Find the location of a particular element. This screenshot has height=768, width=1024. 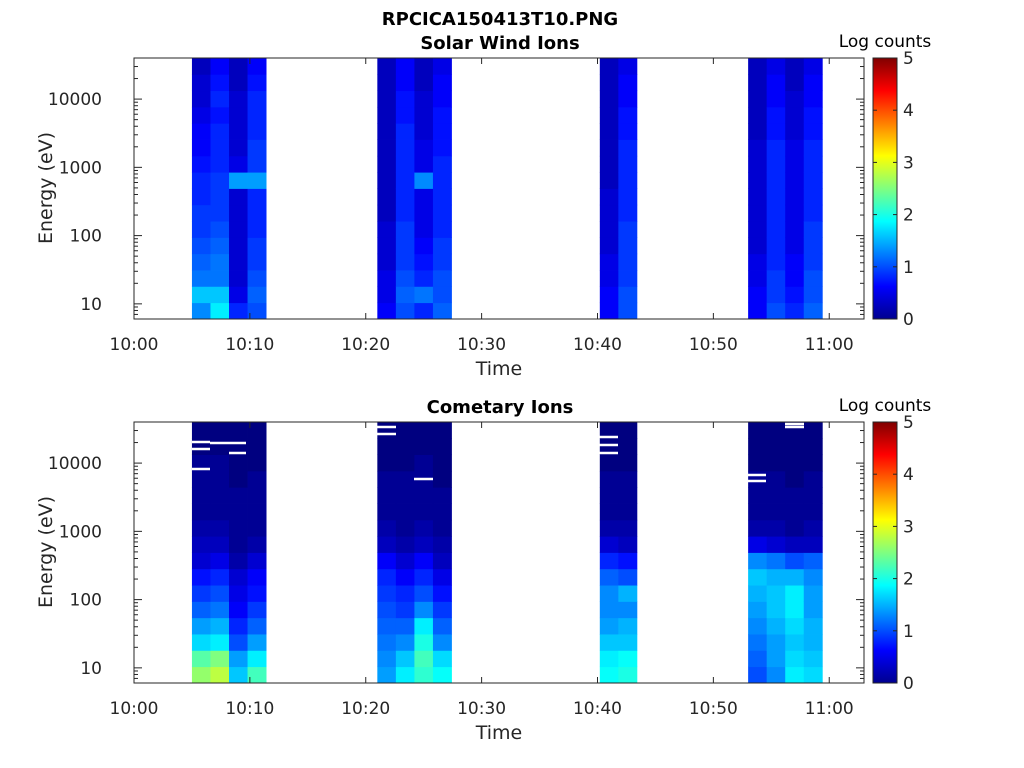

x-tick-label: 11:00 is located at coordinates (829, 709).